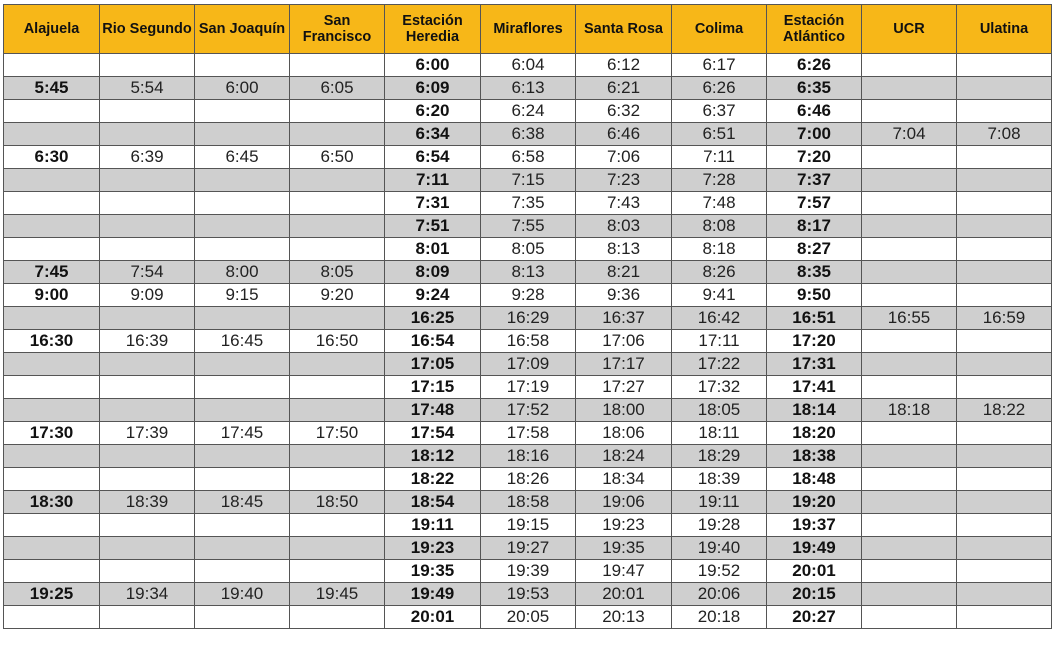 The width and height of the screenshot is (1056, 661). Describe the element at coordinates (527, 617) in the screenshot. I see `table-row: 20:01 20:05 20:13 20:18 20:27` at that location.